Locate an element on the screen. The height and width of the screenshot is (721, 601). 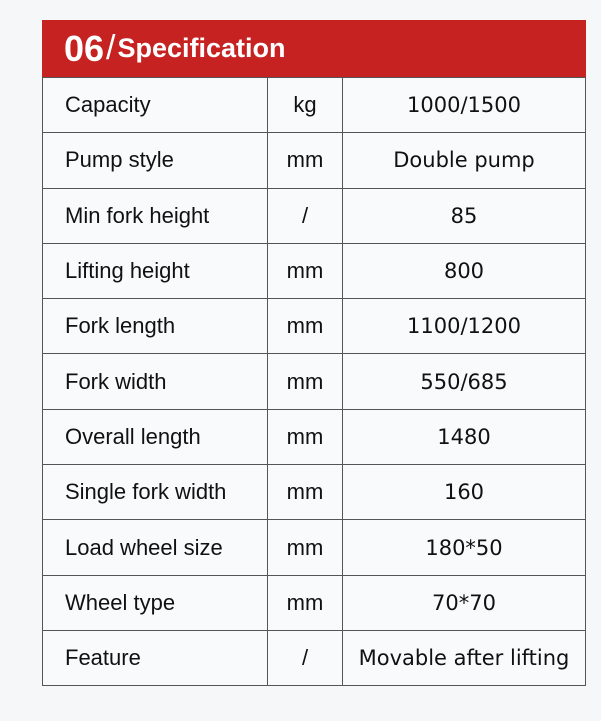
table-row: Capacity kg 1000/1500 is located at coordinates (314, 105).